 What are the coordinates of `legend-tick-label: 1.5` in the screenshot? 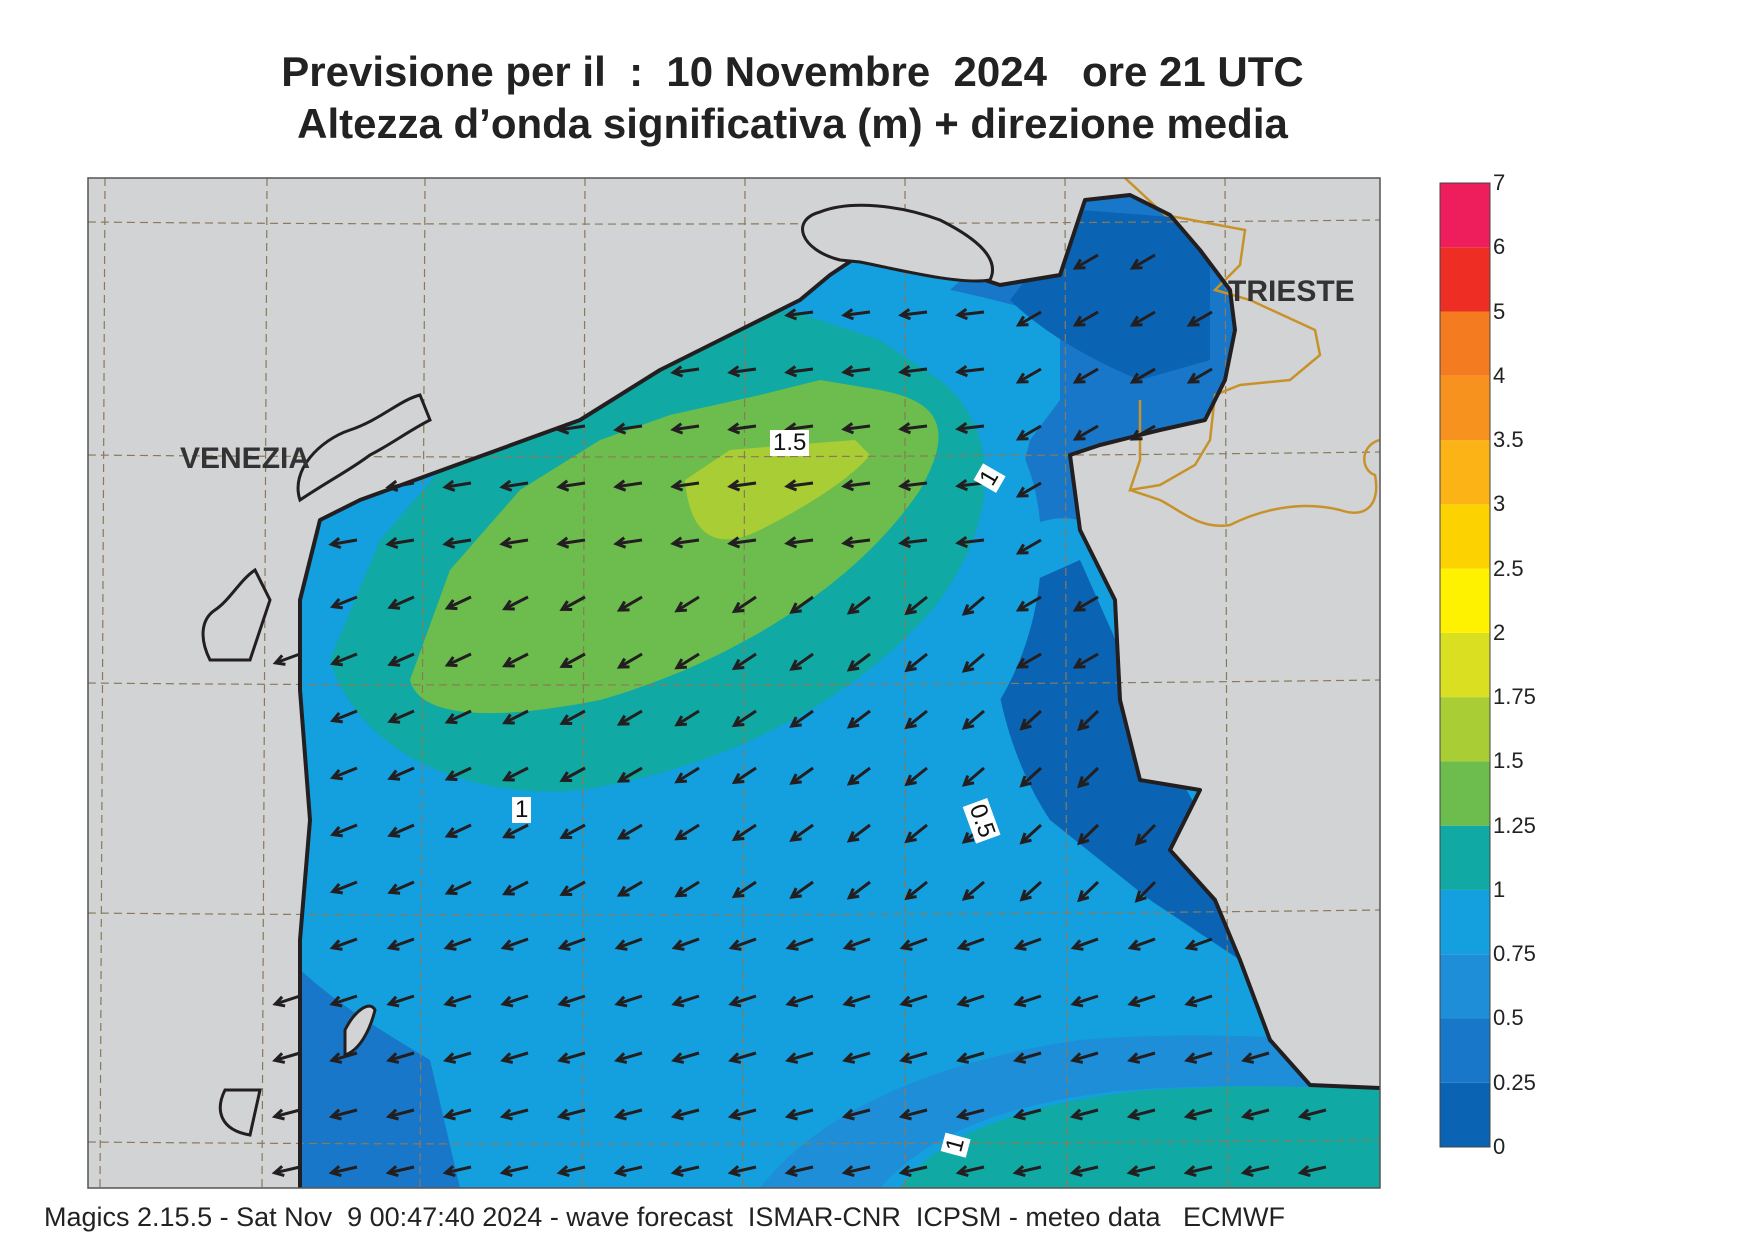 It's located at (1508, 761).